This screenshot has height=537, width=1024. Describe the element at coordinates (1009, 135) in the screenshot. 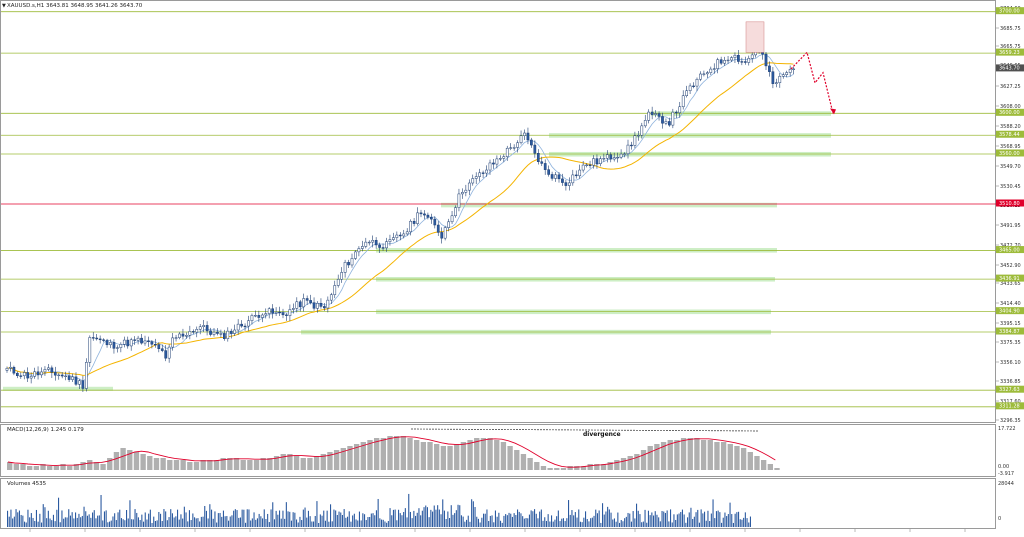

I see `price-level-label: 3578.44` at that location.